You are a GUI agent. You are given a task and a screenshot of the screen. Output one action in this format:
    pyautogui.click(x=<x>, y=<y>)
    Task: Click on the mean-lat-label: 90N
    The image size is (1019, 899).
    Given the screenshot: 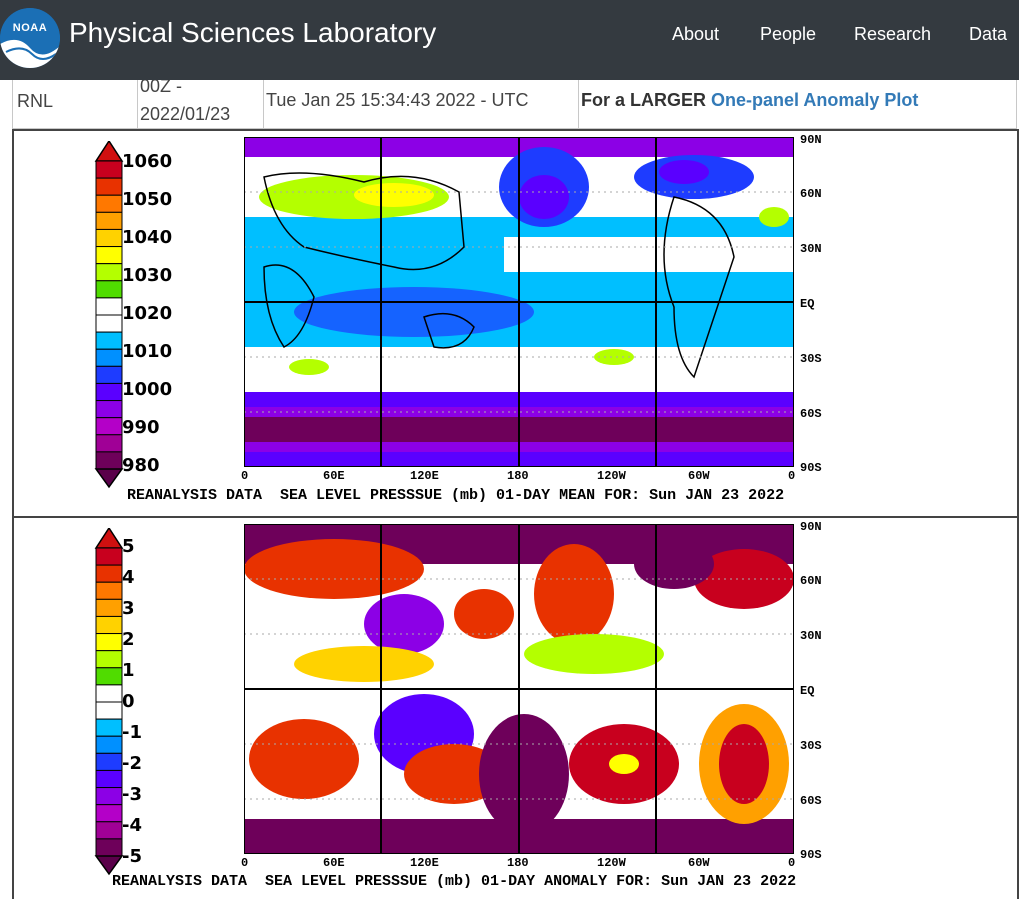 What is the action you would take?
    pyautogui.click(x=811, y=140)
    